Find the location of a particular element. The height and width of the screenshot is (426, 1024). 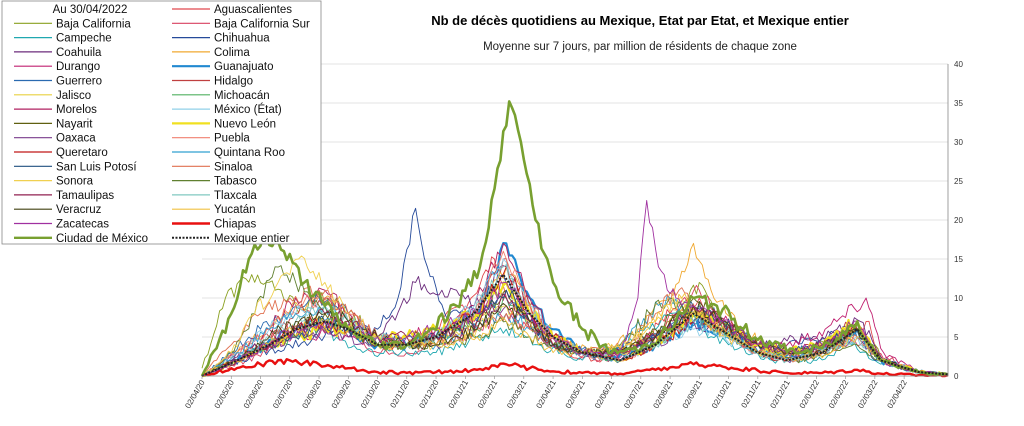

legend-entry-label: Sinaloa is located at coordinates (233, 167).